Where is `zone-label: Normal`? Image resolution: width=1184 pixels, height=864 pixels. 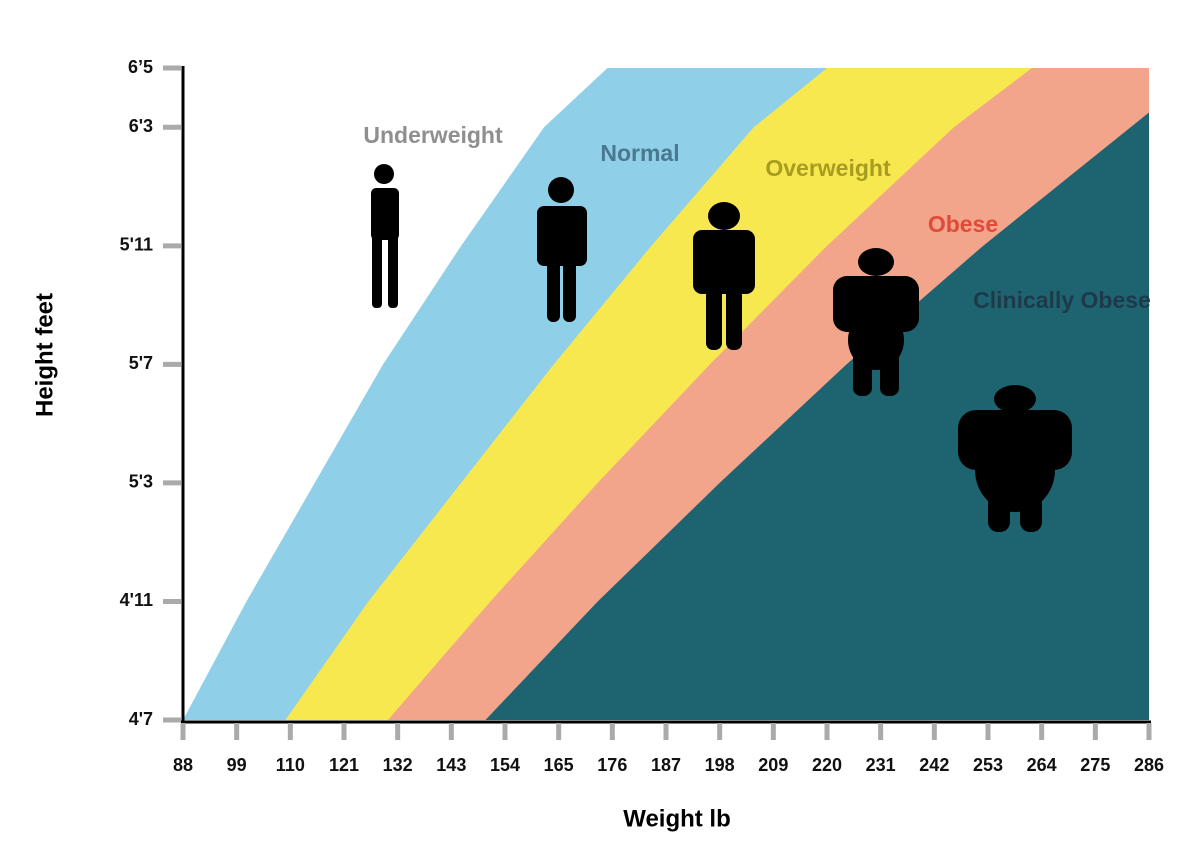 zone-label: Normal is located at coordinates (639, 153).